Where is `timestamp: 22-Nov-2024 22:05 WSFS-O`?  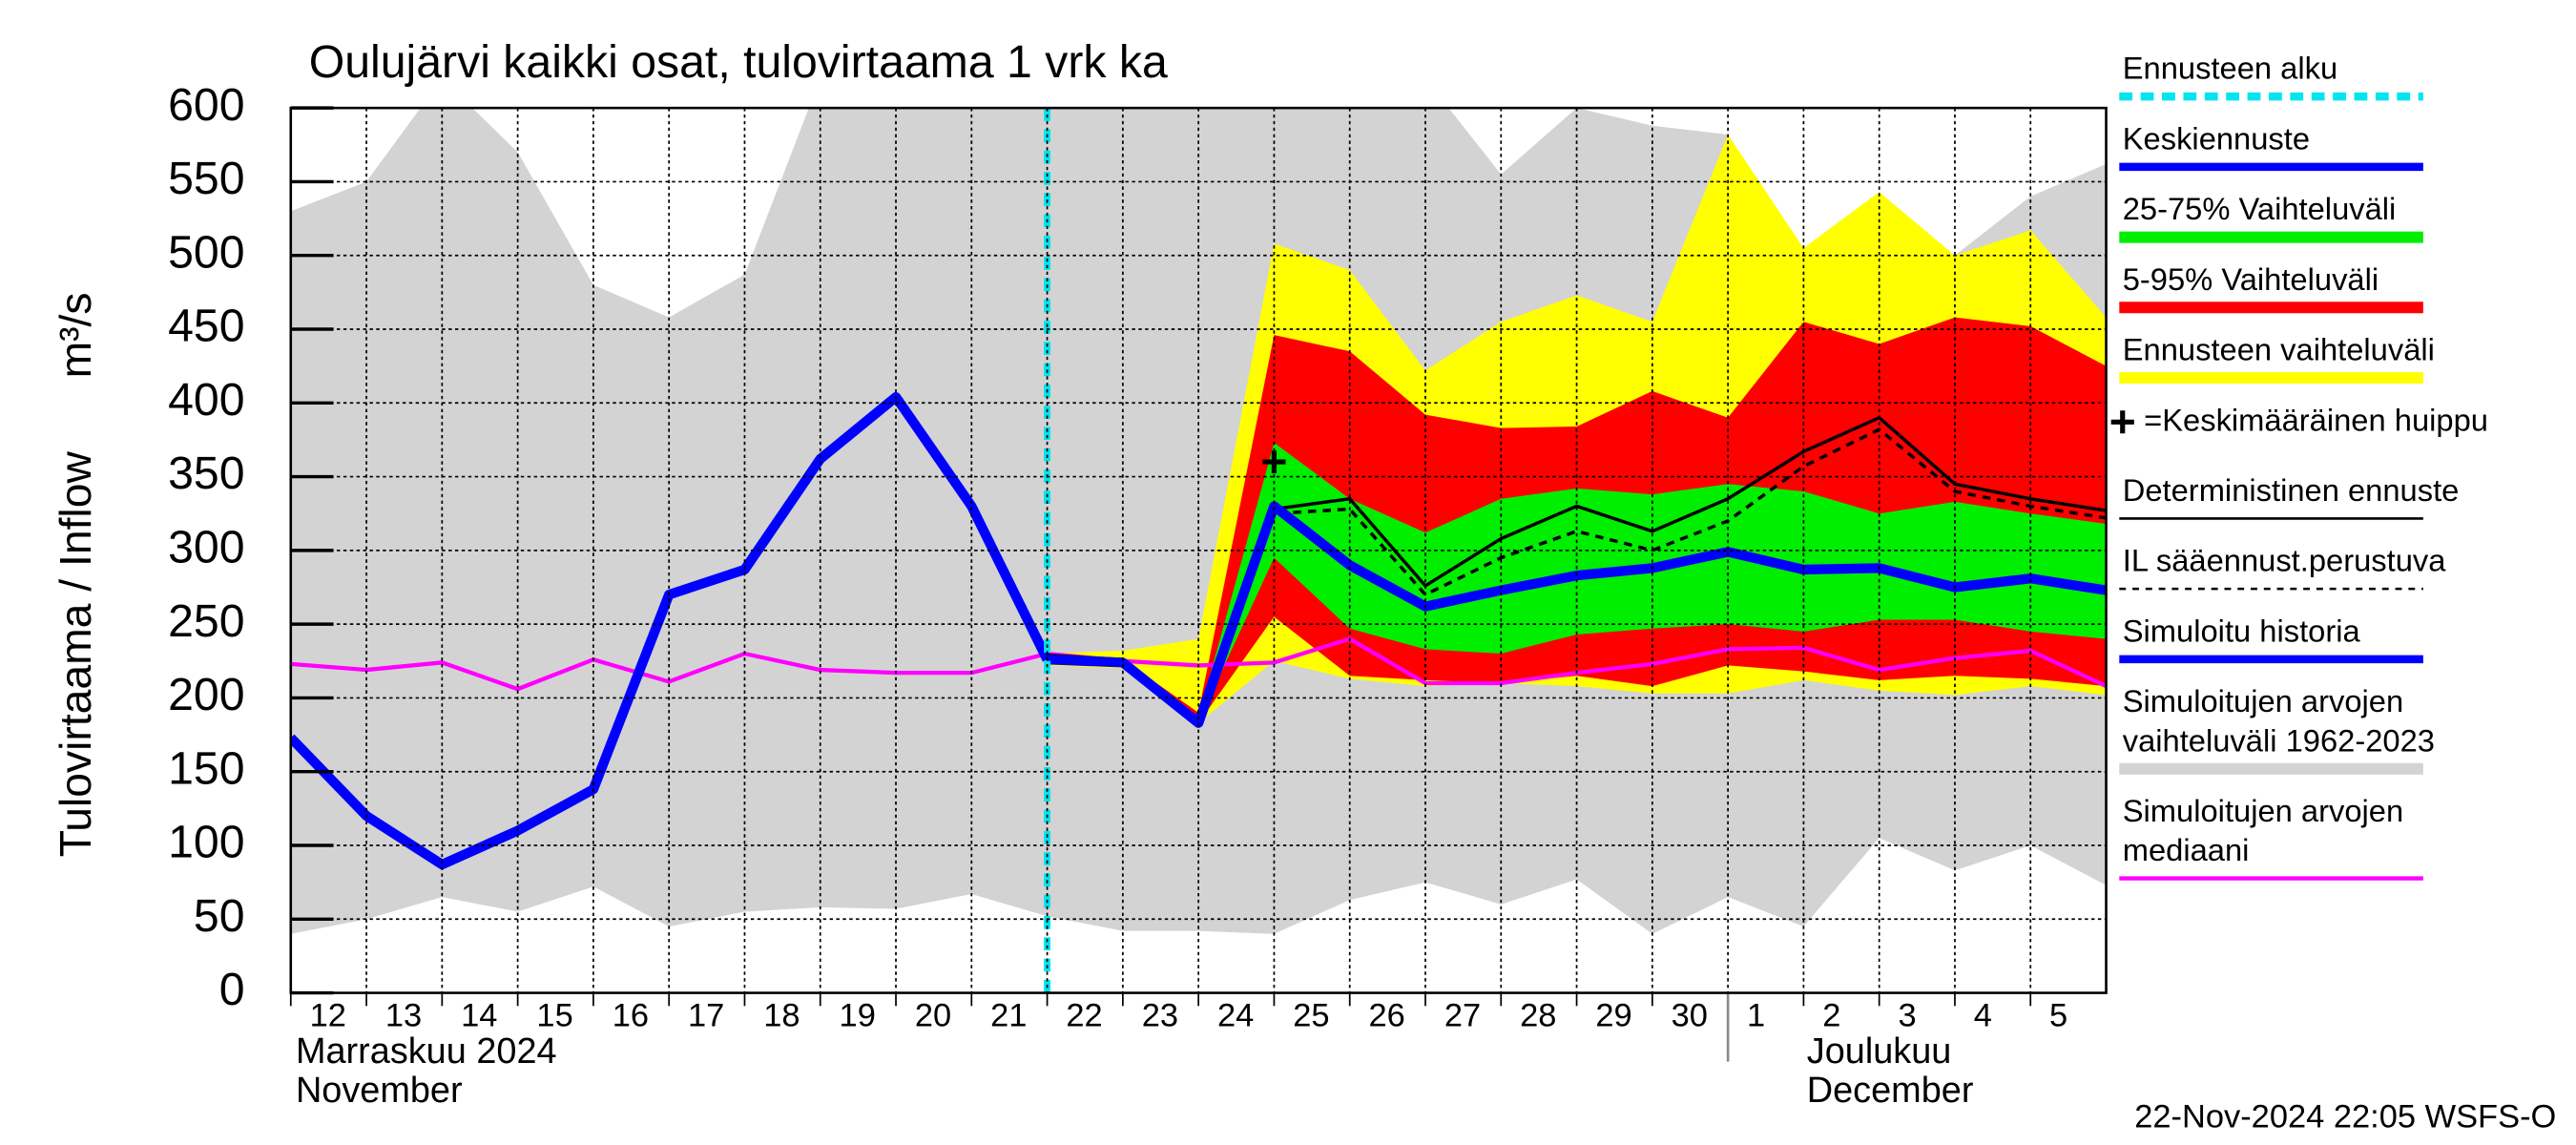 timestamp: 22-Nov-2024 22:05 WSFS-O is located at coordinates (2345, 1117).